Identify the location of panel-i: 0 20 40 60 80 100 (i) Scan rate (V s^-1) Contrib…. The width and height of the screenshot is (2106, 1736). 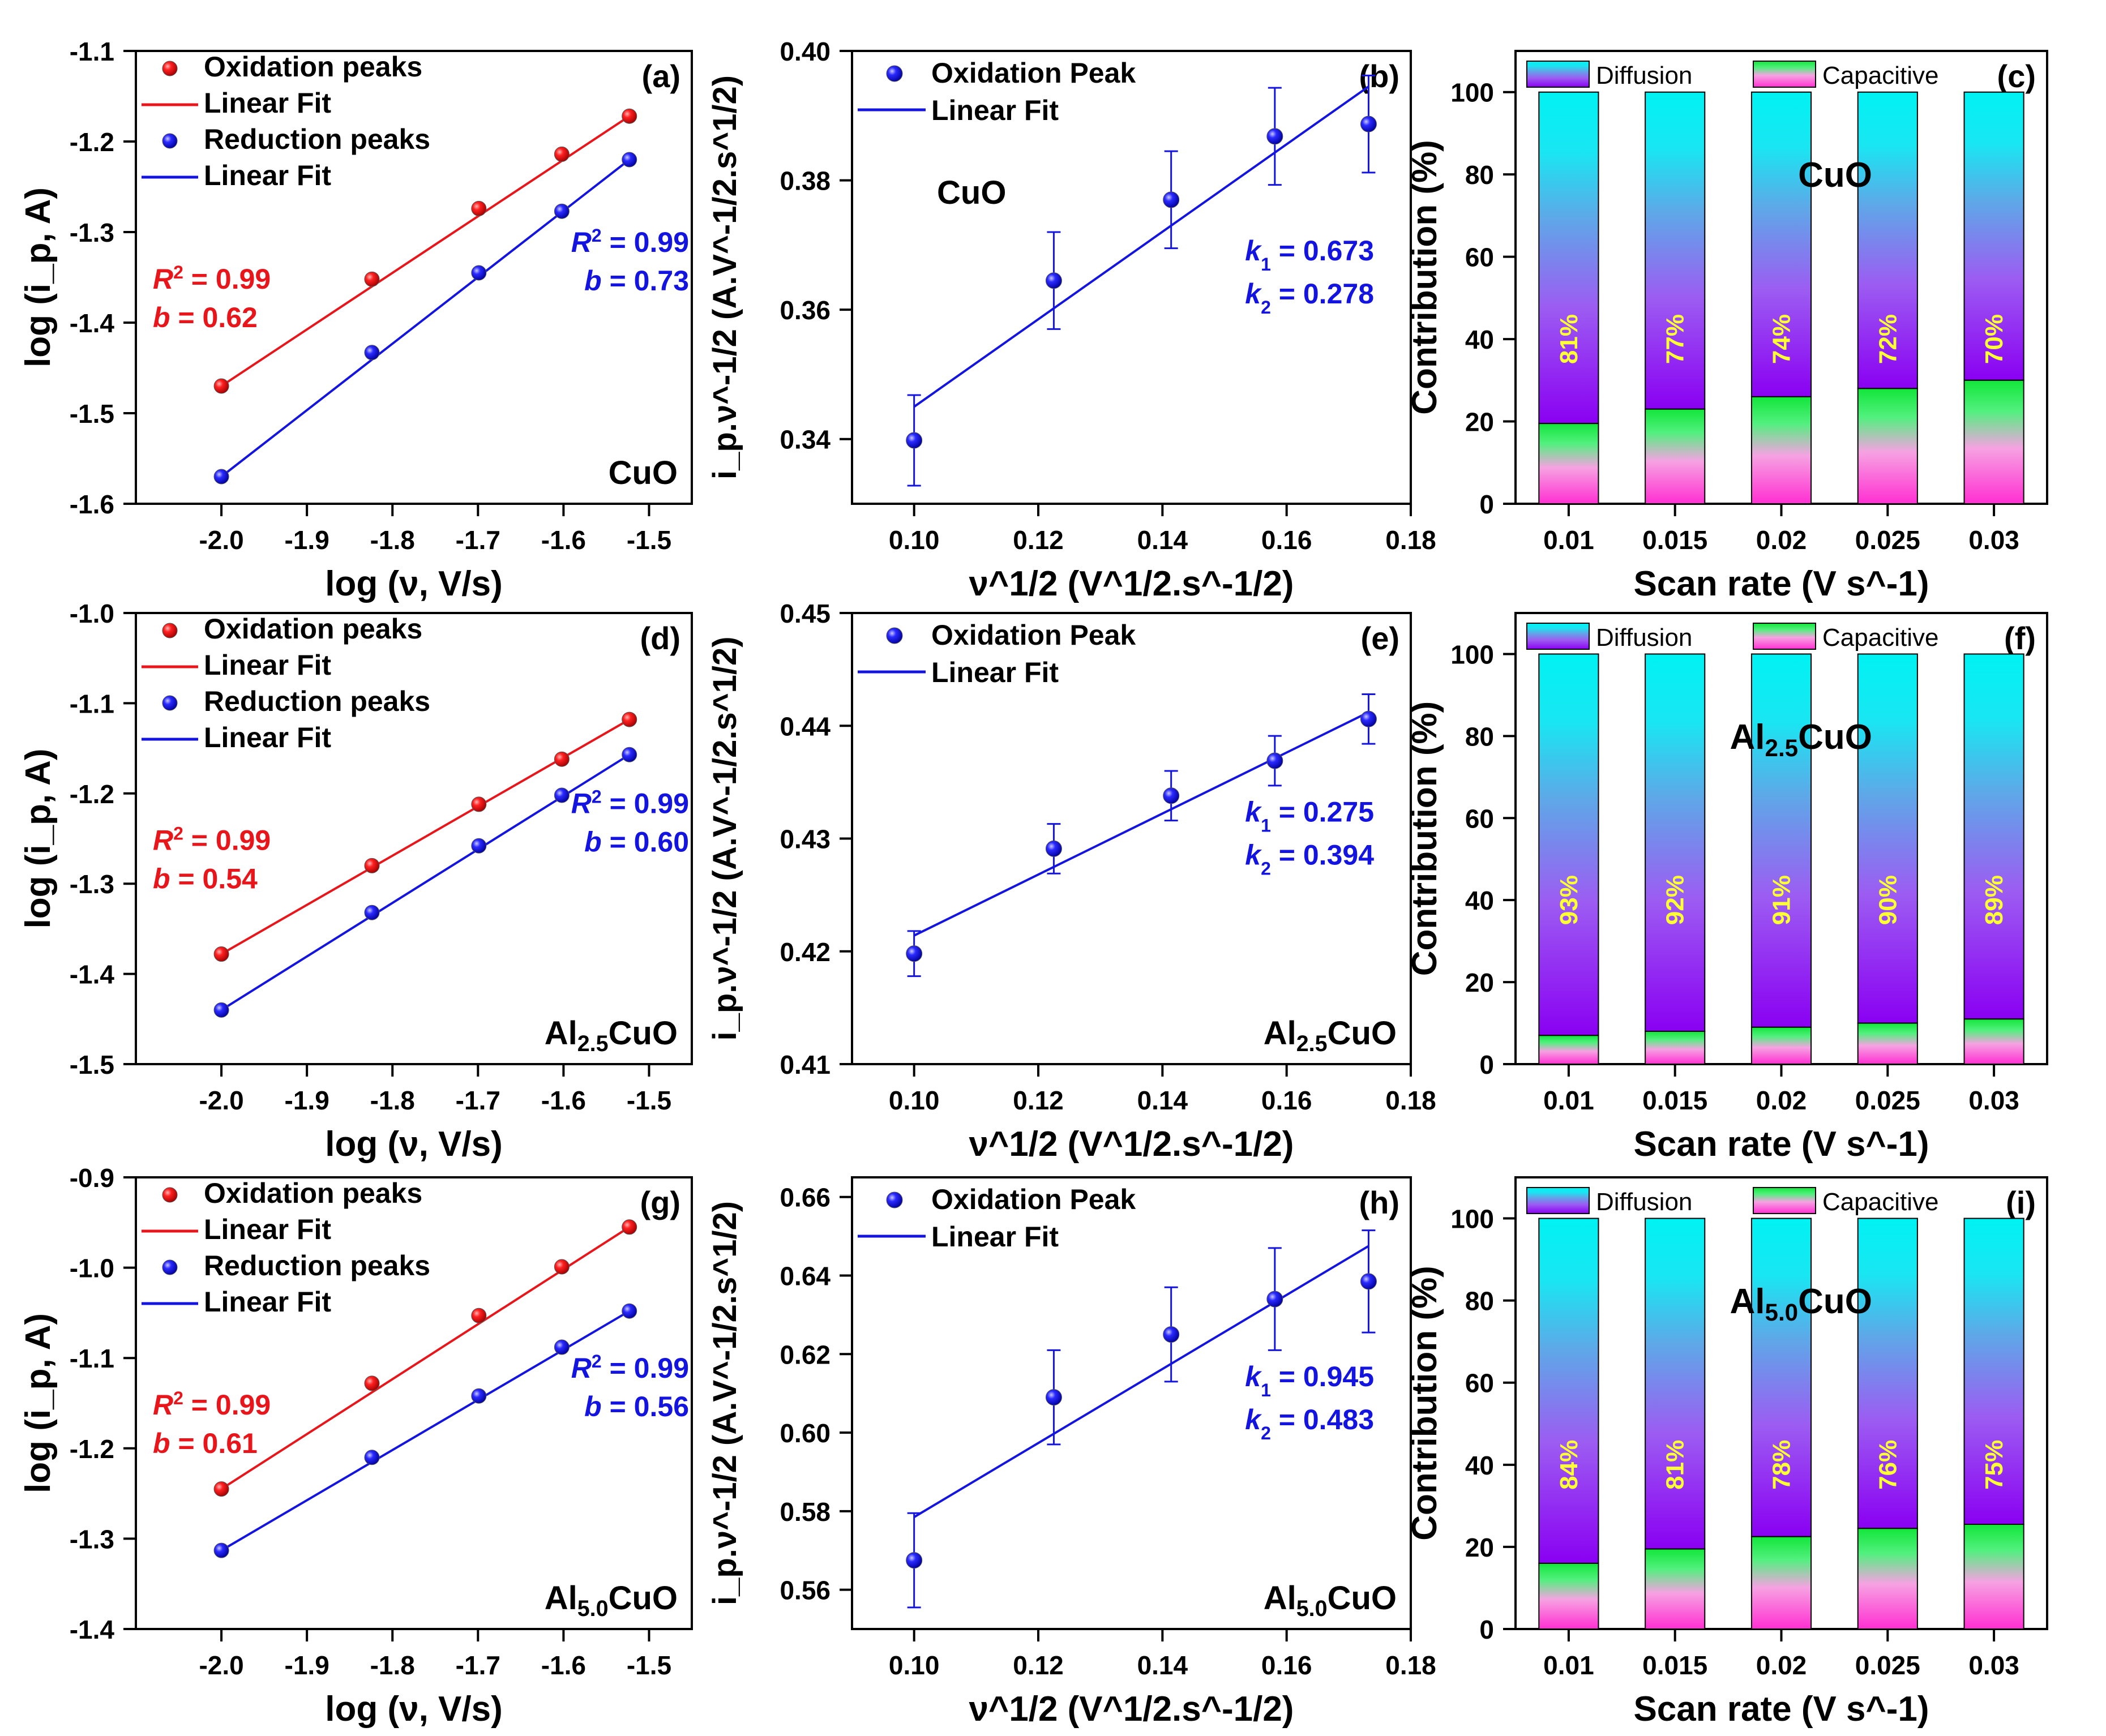
(1726, 1452).